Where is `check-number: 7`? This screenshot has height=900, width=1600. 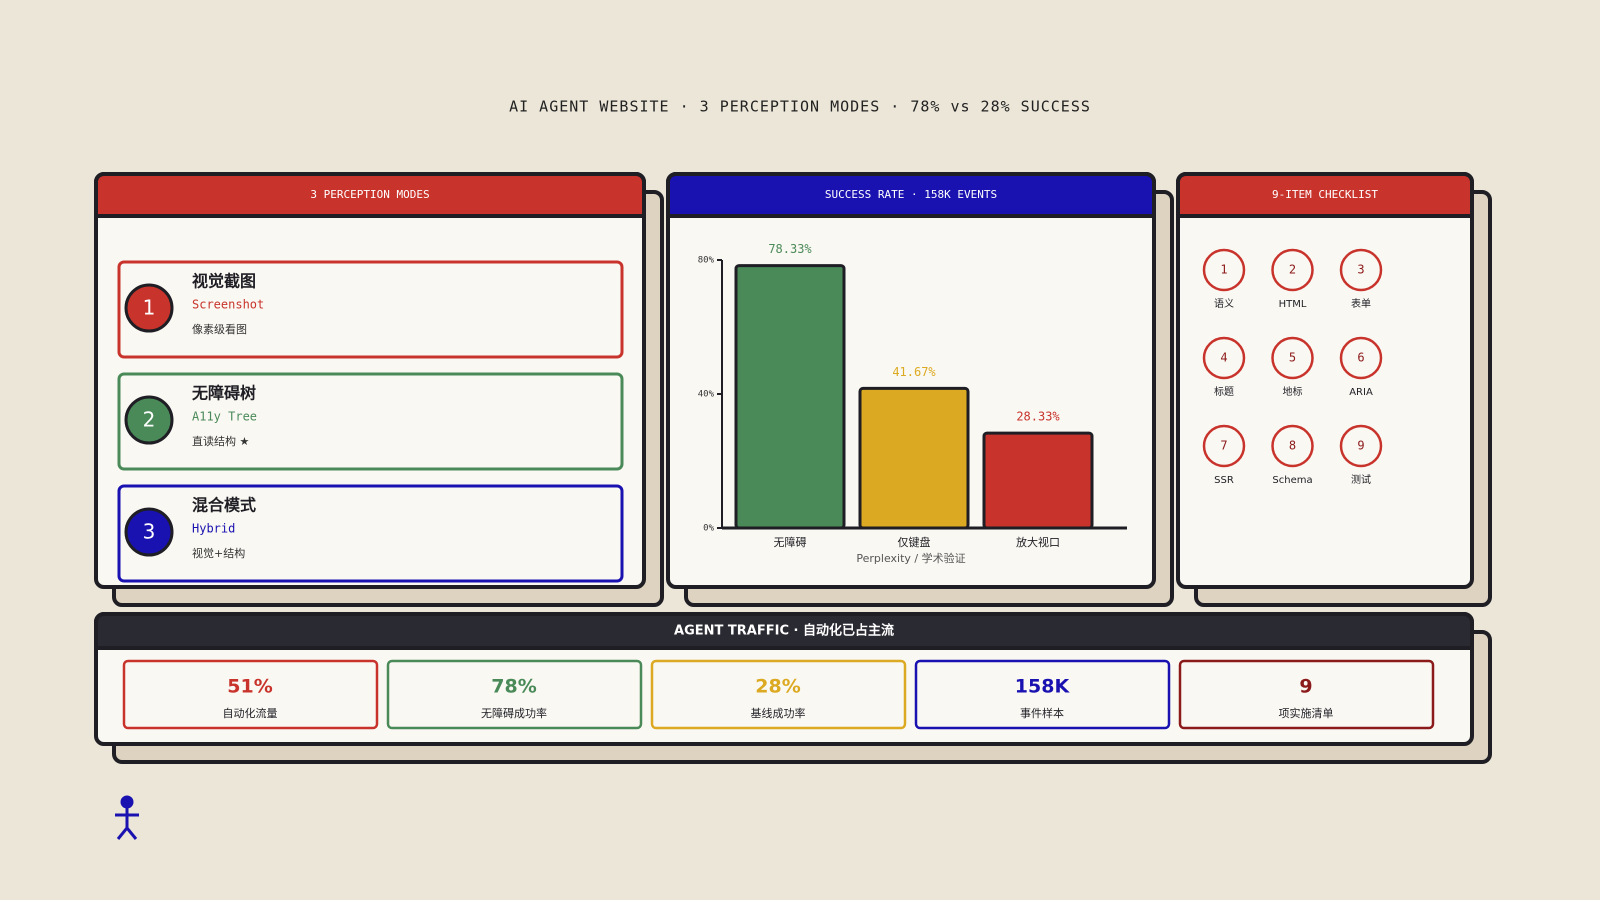 check-number: 7 is located at coordinates (1223, 446).